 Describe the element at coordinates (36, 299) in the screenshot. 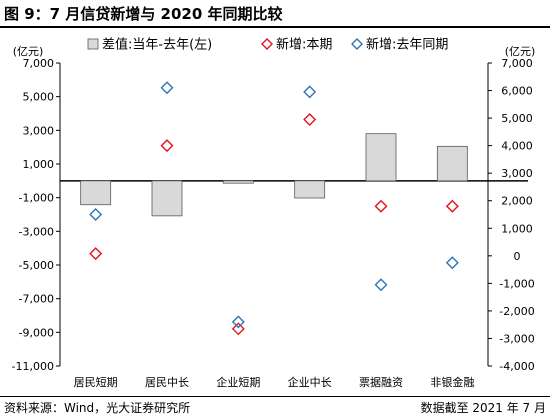

I see `left-tick-label: -7,000` at that location.